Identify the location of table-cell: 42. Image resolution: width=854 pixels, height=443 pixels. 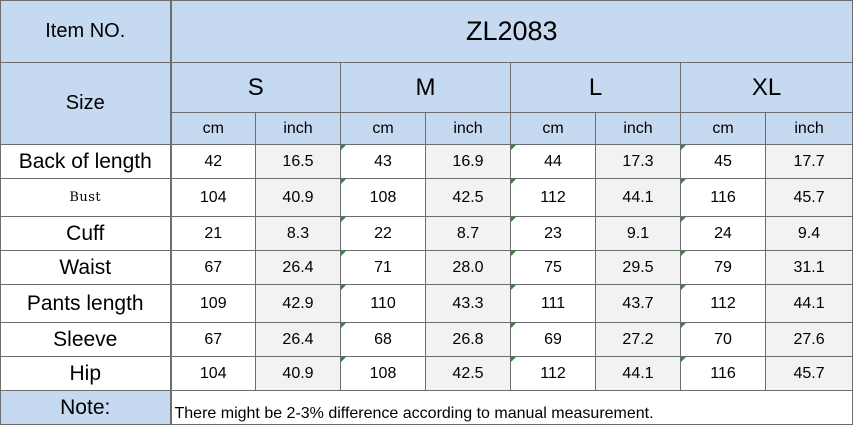
(213, 161).